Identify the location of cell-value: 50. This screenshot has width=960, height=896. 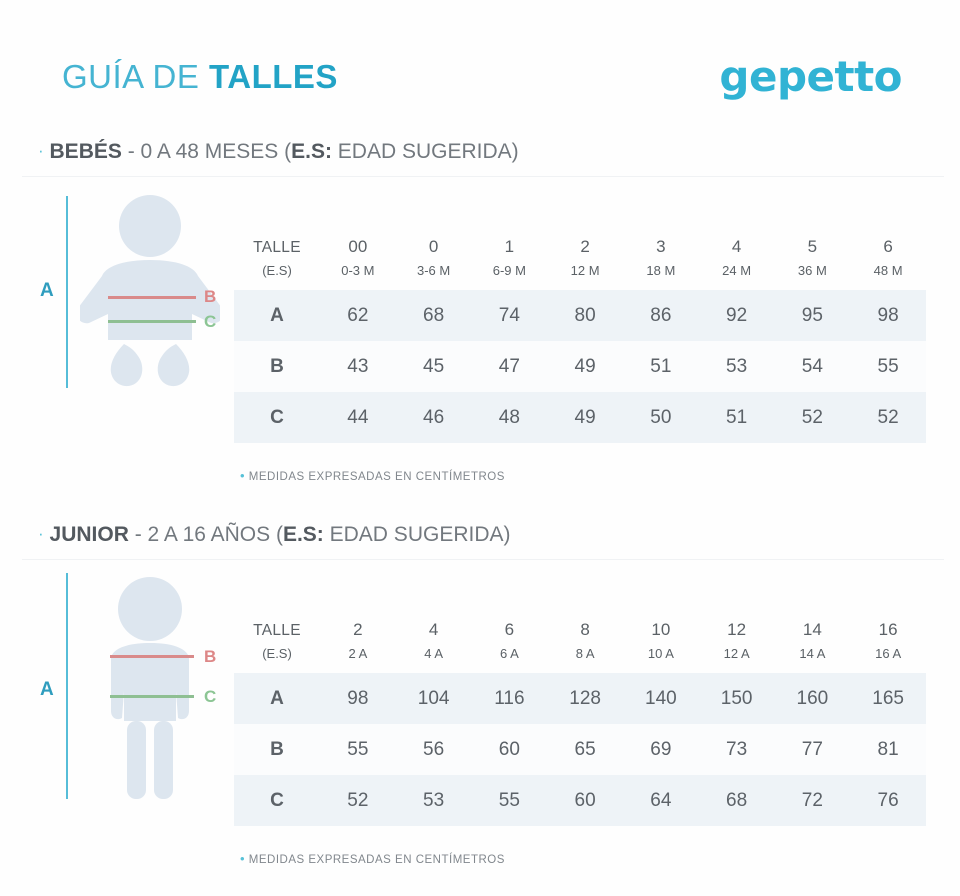
(661, 417).